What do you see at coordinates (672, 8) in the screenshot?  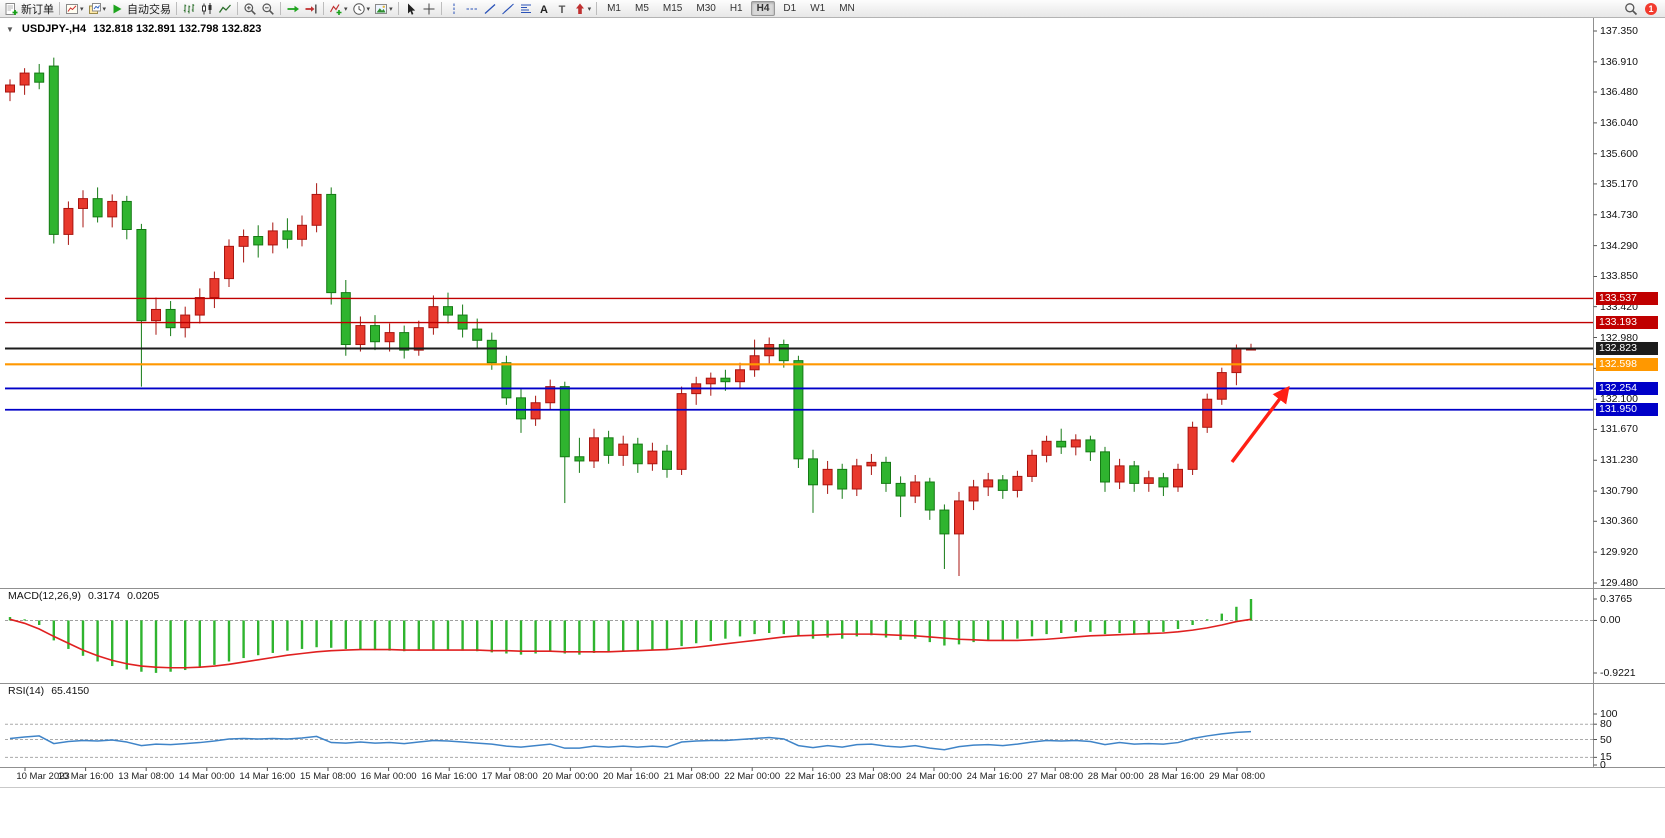 I see `timeframe-m15-button: M15` at bounding box center [672, 8].